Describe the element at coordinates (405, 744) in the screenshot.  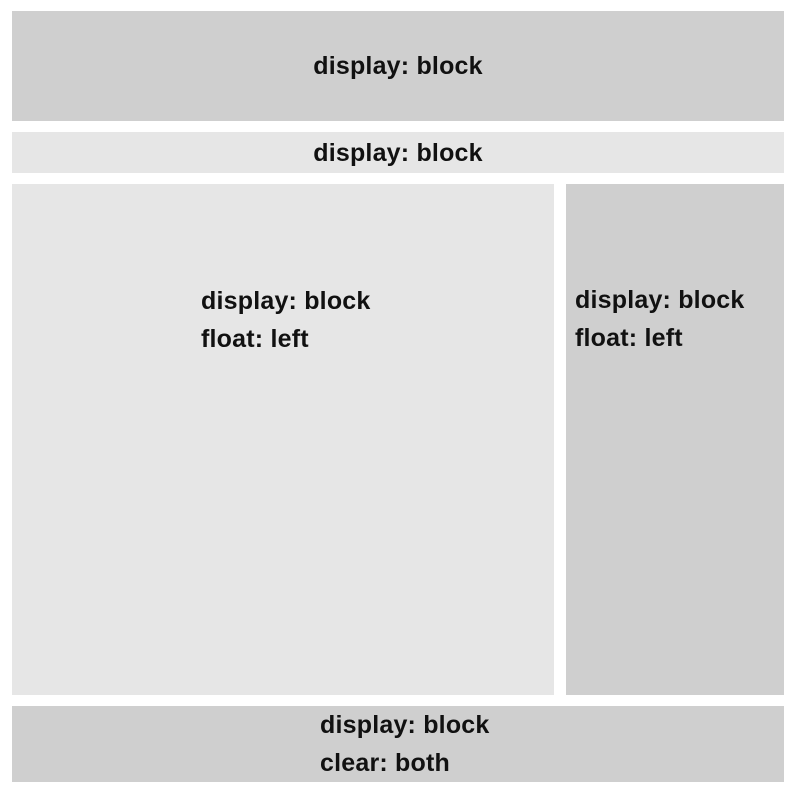
I see `block-box-clear-both-text: display: block clear: both` at that location.